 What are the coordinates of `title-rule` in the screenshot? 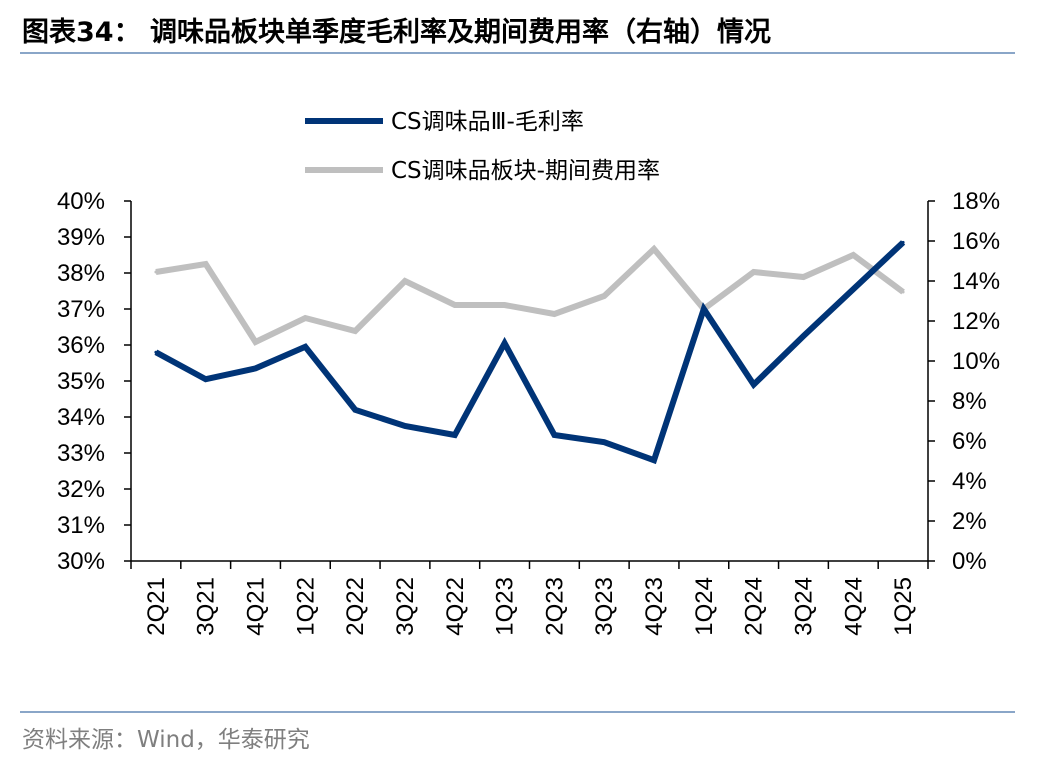 It's located at (517, 53).